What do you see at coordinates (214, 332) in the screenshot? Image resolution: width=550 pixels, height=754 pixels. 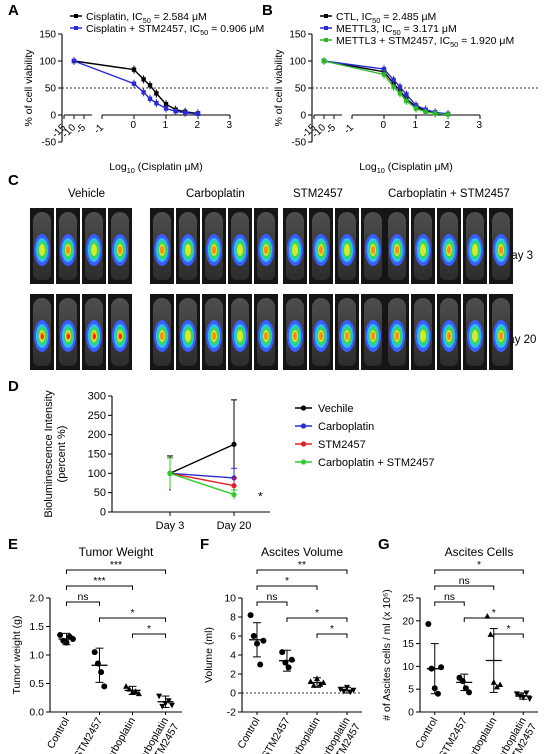 I see `mouse-image-row` at bounding box center [214, 332].